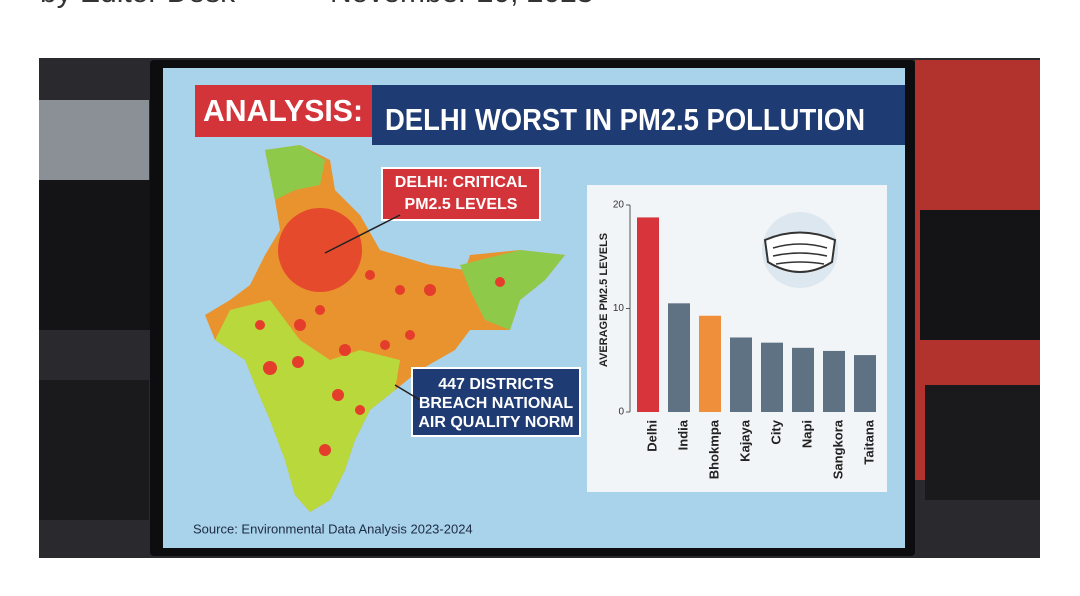 The width and height of the screenshot is (1080, 596). What do you see at coordinates (744, 440) in the screenshot?
I see `x-tick-label: Kajaya` at bounding box center [744, 440].